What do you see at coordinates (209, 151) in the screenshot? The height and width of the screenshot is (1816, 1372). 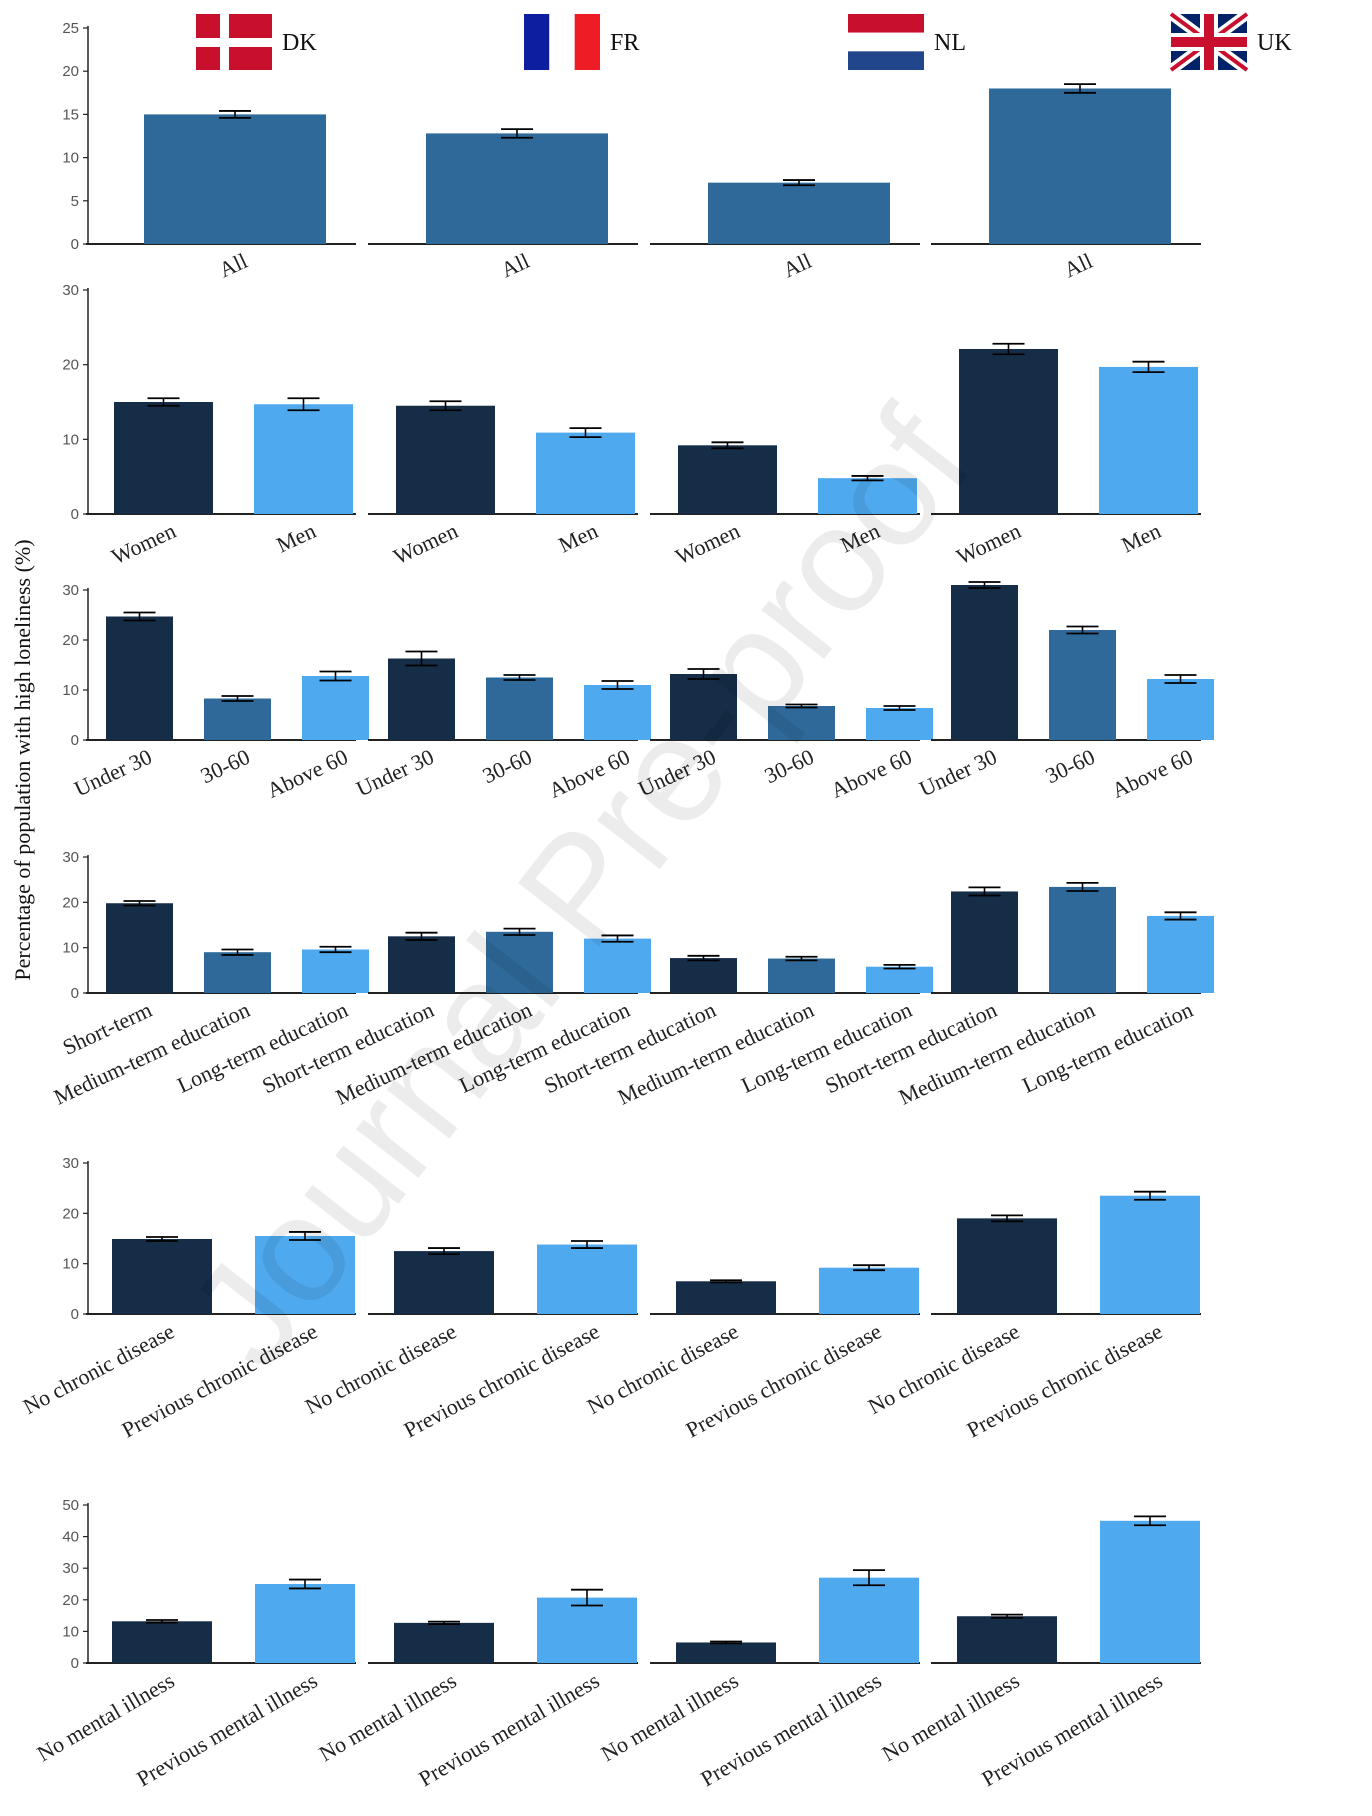 I see `panel-all-dk: 0 5 10 15 20 25 All` at bounding box center [209, 151].